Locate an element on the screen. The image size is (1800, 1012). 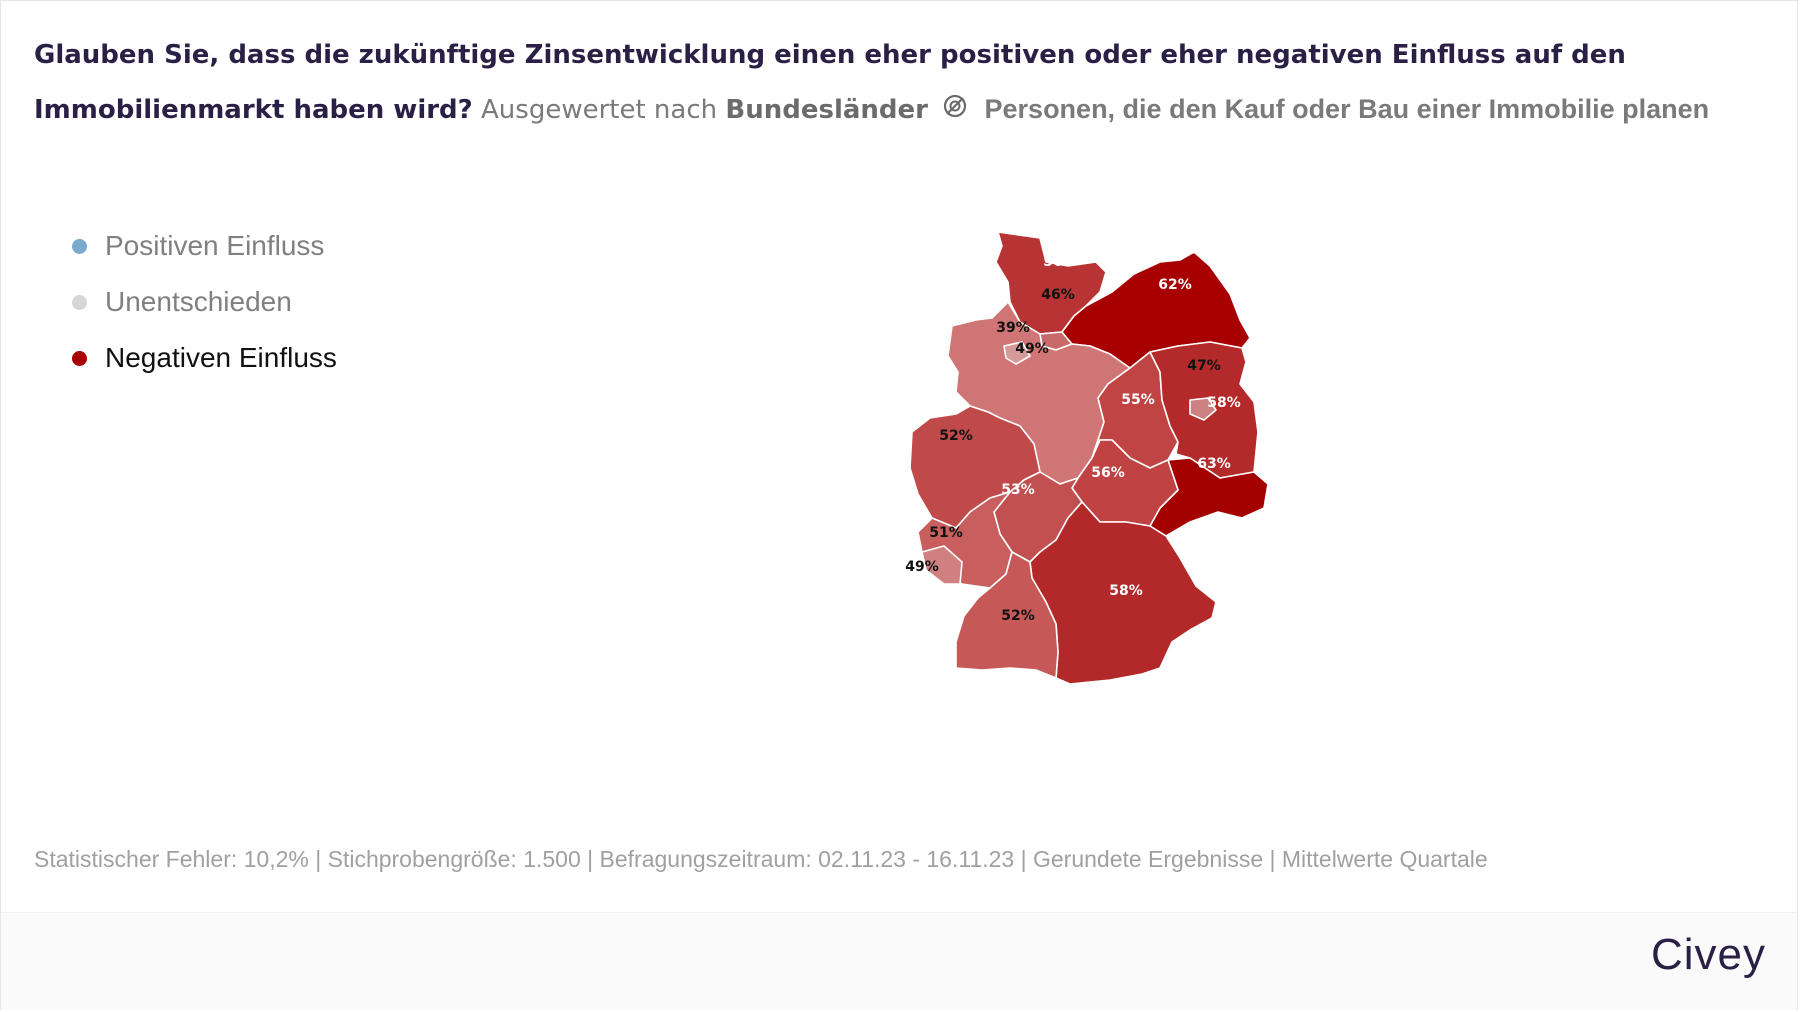
value-hessen: 53% is located at coordinates (1018, 490).